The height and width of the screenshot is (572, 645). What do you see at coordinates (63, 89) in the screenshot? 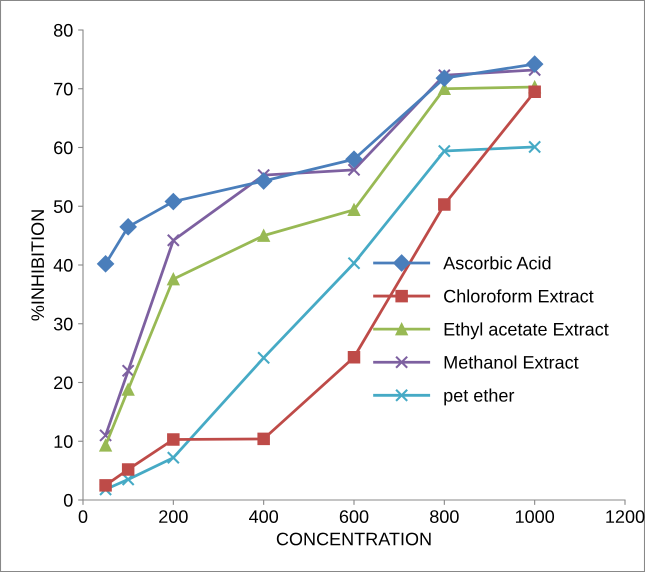
I see `y-tick-label: 70` at bounding box center [63, 89].